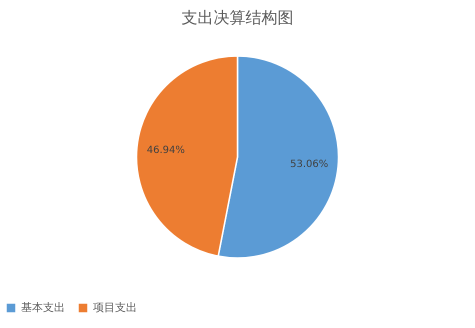  What do you see at coordinates (238, 17) in the screenshot?
I see `chart-title: 支出决算结构图` at bounding box center [238, 17].